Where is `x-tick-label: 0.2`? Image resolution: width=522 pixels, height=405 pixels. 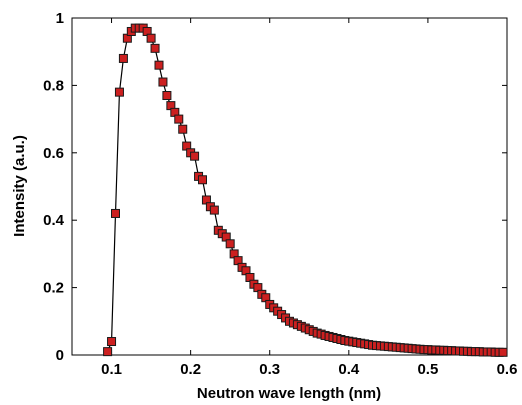
x-tick-label: 0.2 is located at coordinates (190, 369).